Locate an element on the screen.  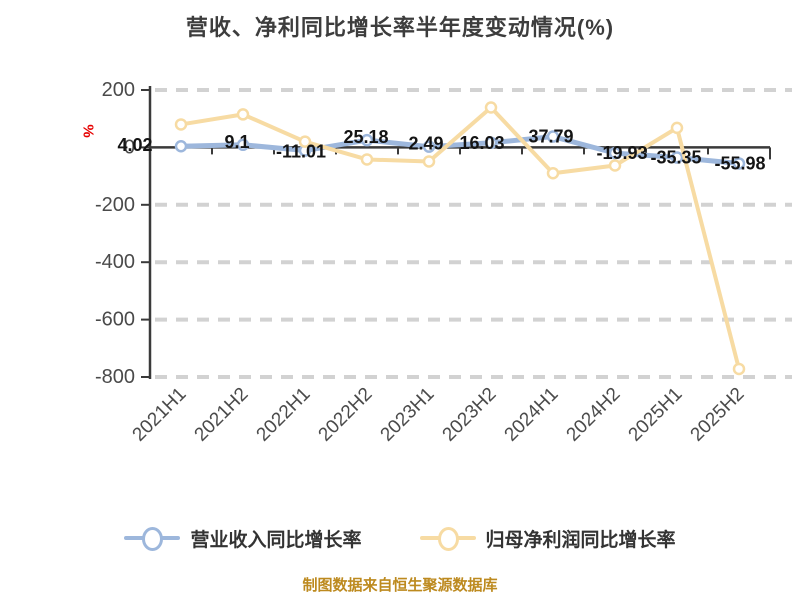
data-point-label: -11.01 is located at coordinates (301, 152).